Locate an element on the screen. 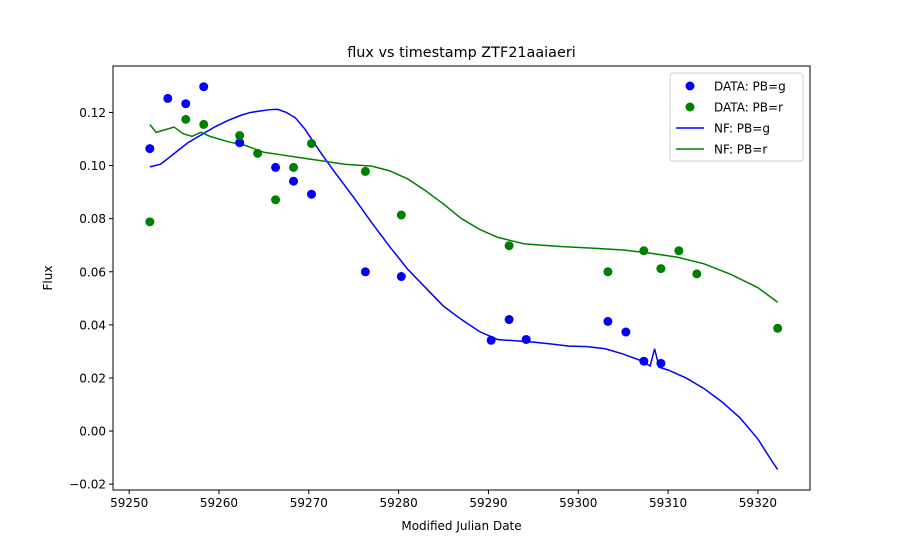  legend-box is located at coordinates (736, 117).